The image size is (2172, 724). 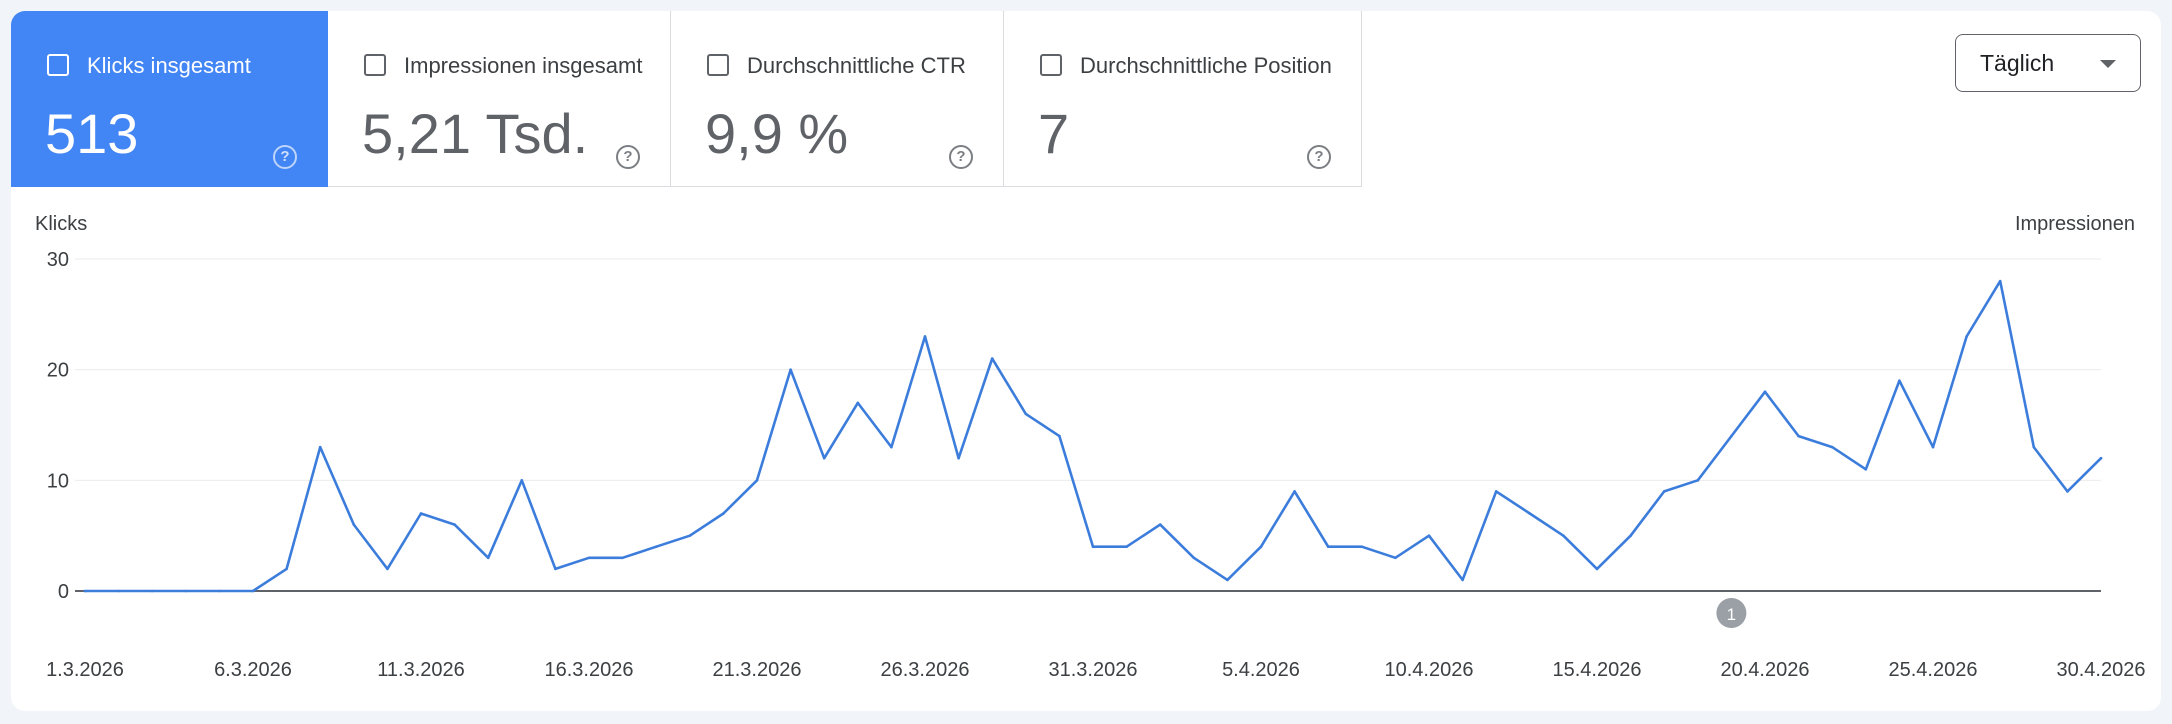 I want to click on y-tick-label: 0, so click(x=63, y=592).